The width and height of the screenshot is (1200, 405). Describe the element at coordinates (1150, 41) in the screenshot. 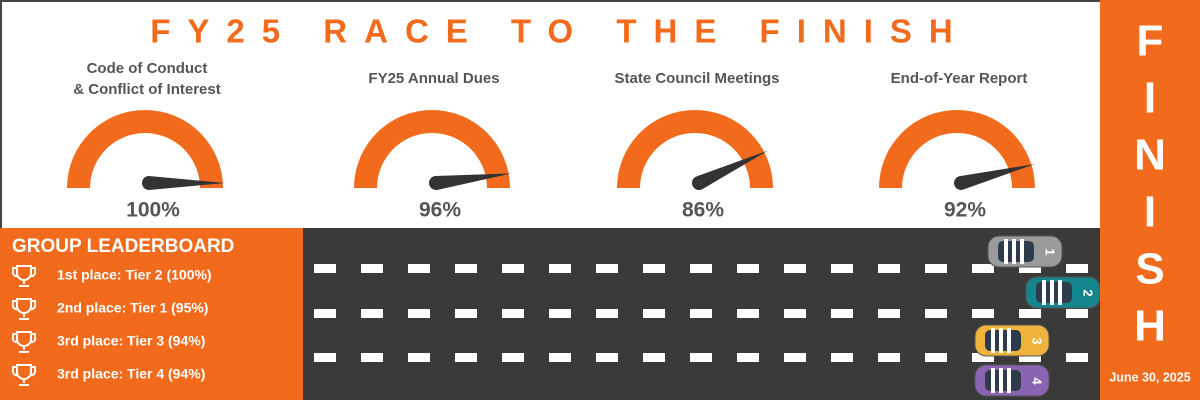

I see `finish-letter: F` at that location.